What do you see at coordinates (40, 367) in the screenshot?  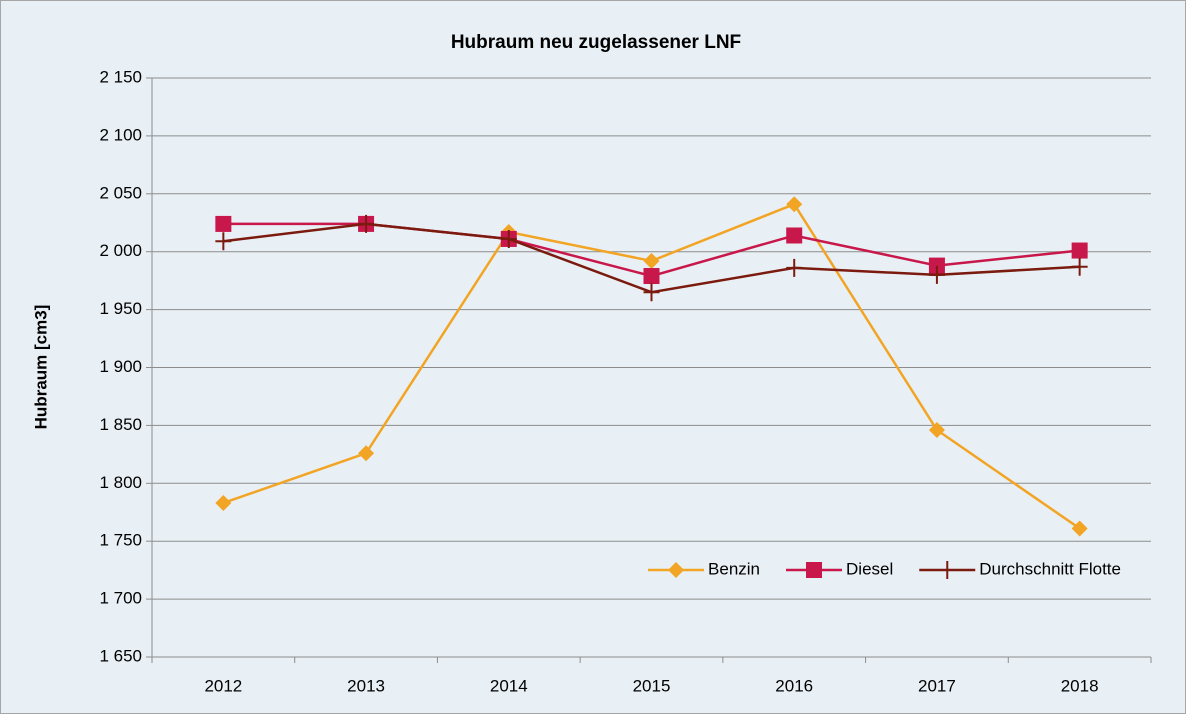 I see `y-axis-label: Hubraum [cm3]` at bounding box center [40, 367].